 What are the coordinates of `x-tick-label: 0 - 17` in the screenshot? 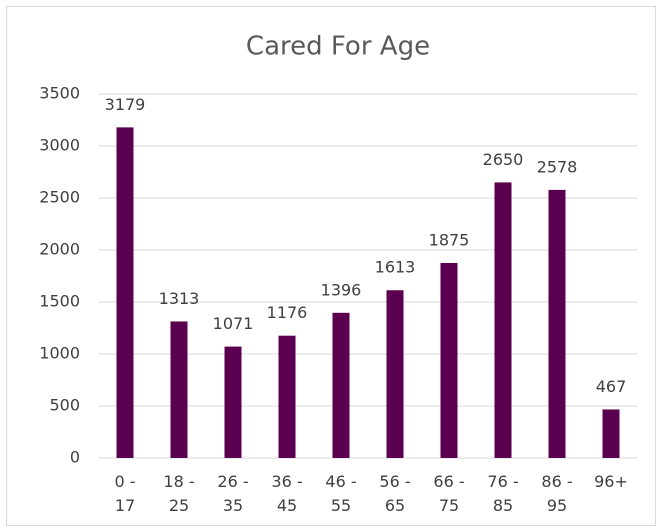 It's located at (125, 493).